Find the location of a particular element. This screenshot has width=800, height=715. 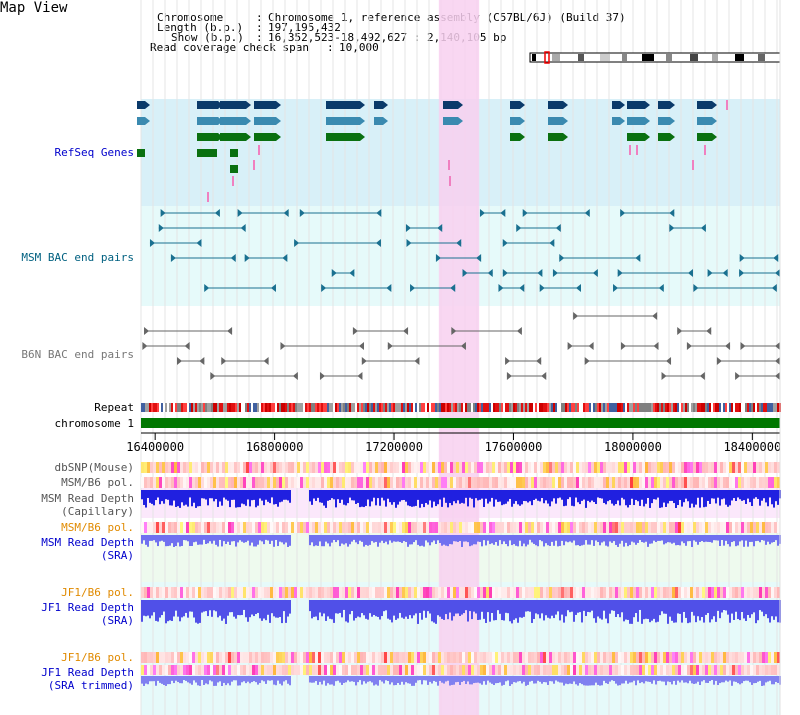

track-label-repeat: Repeat is located at coordinates (114, 407).